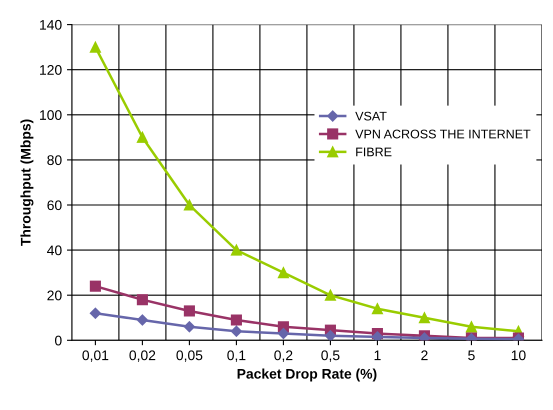 The image size is (553, 410). What do you see at coordinates (283, 356) in the screenshot?
I see `x-tick-label: 0,2` at bounding box center [283, 356].